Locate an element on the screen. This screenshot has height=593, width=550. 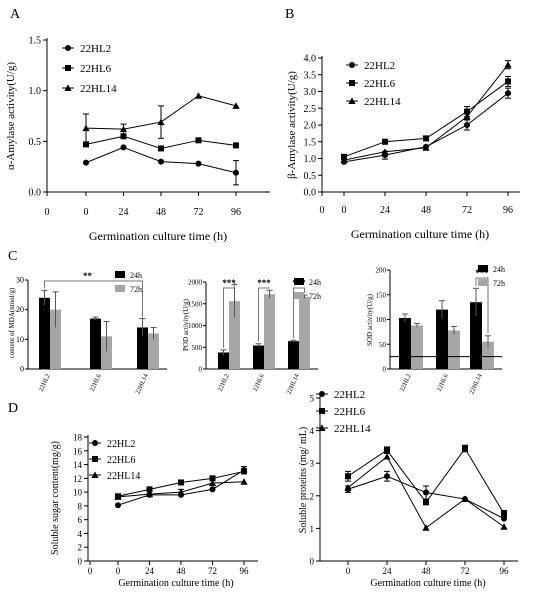
chart-b-x-tick-label: 0 is located at coordinates (322, 210).